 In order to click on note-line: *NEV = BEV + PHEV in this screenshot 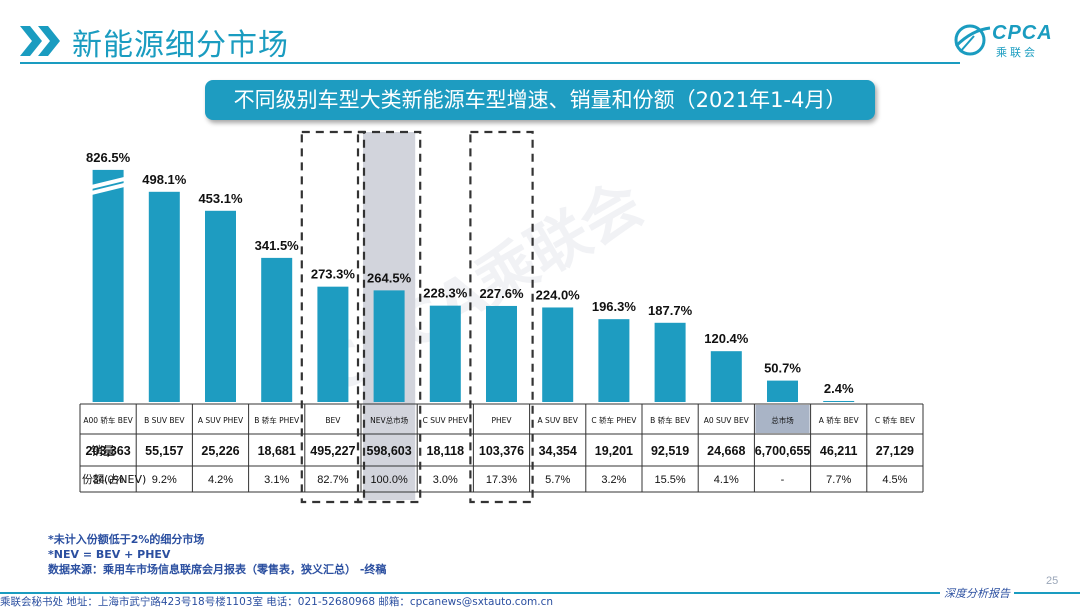, I will do `click(109, 554)`.